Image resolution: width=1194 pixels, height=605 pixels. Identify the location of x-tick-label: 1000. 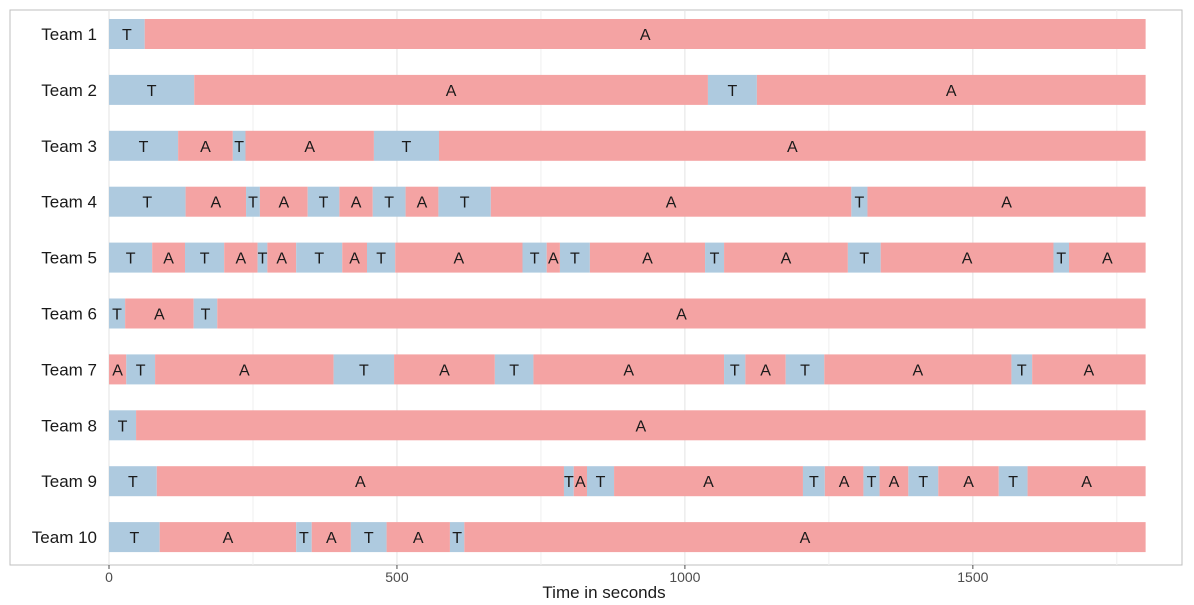
(684, 577).